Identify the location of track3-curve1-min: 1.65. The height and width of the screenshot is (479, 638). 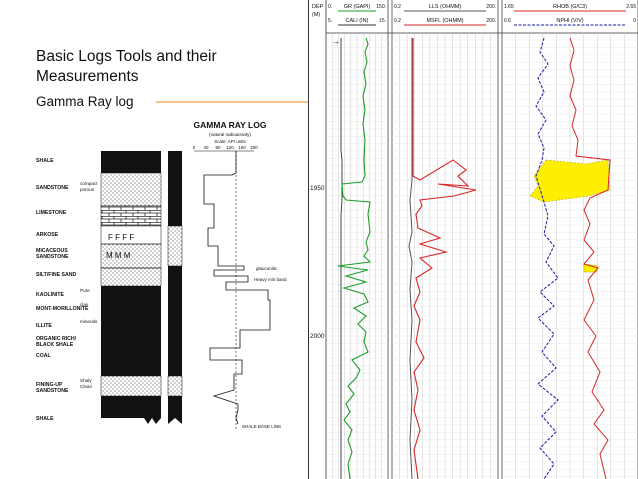
(509, 7).